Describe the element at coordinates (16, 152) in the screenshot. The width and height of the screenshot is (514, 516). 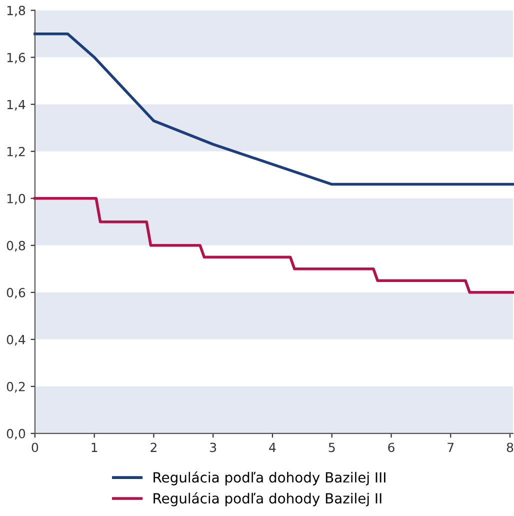
I see `y-tick-label: 1,2` at that location.